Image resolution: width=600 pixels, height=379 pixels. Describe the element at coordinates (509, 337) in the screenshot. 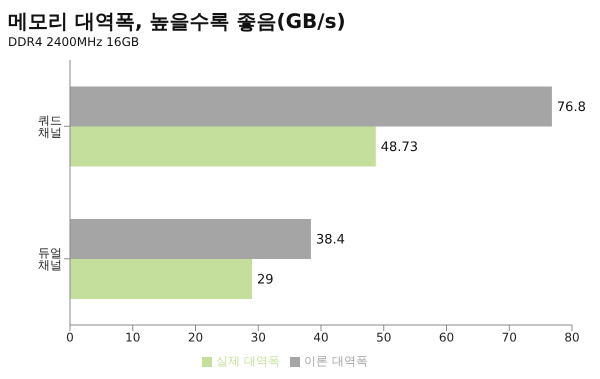

I see `x-tick-label: 70` at that location.